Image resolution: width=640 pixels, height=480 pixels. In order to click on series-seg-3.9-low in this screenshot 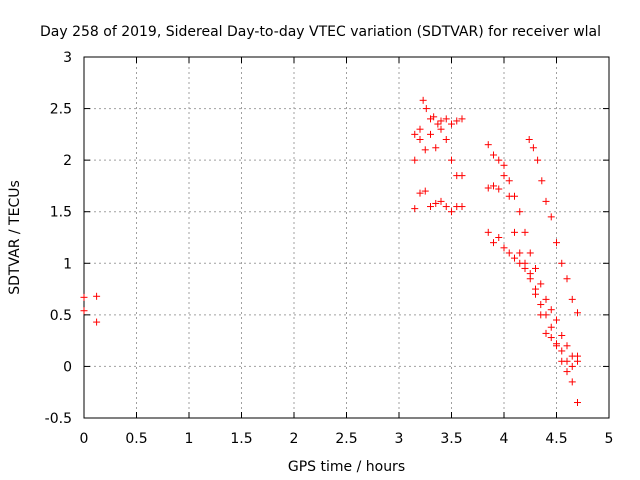, I will do `click(532, 299)`.